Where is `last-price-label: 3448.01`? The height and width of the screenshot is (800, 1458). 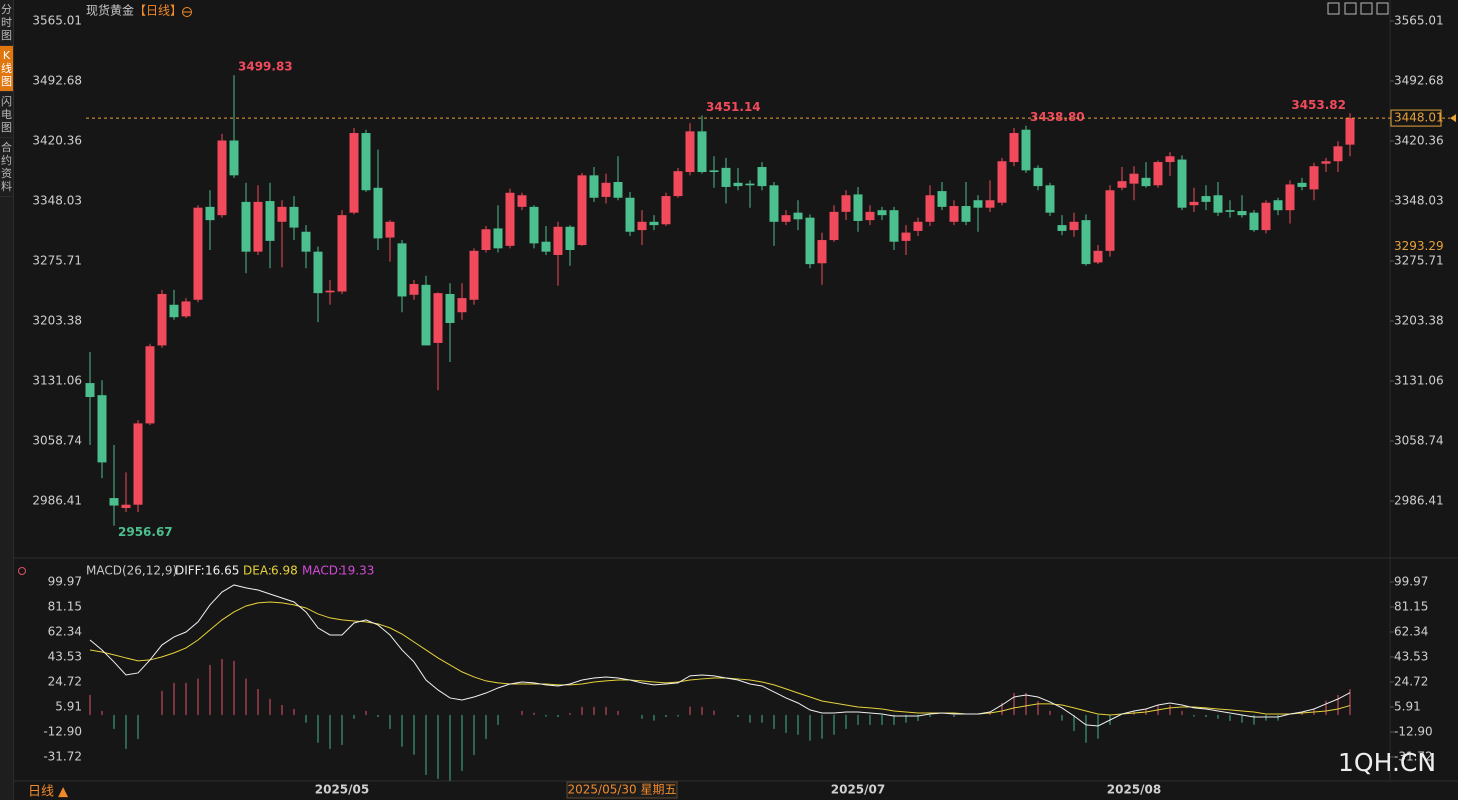
last-price-label: 3448.01 is located at coordinates (1419, 118).